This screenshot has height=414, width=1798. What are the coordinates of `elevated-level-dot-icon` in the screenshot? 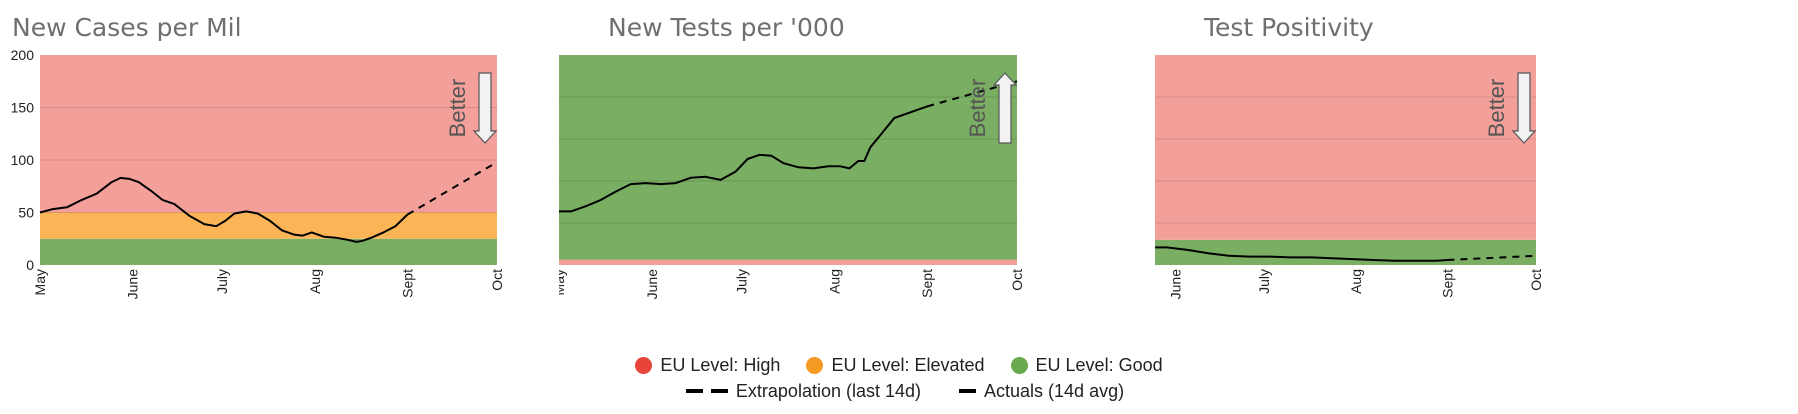 It's located at (815, 365).